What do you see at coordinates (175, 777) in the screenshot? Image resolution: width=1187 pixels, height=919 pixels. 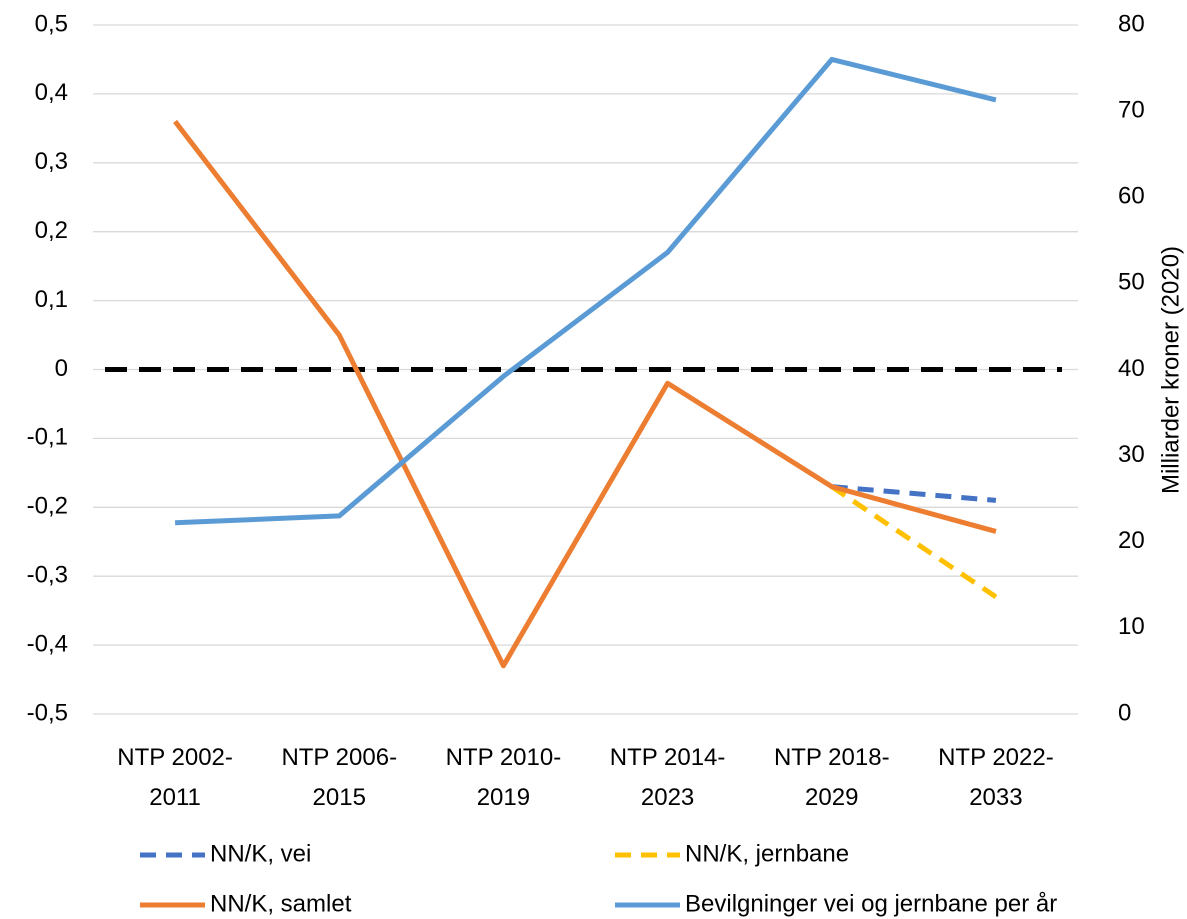 I see `x-tick-label: NTP 2002-2011` at bounding box center [175, 777].